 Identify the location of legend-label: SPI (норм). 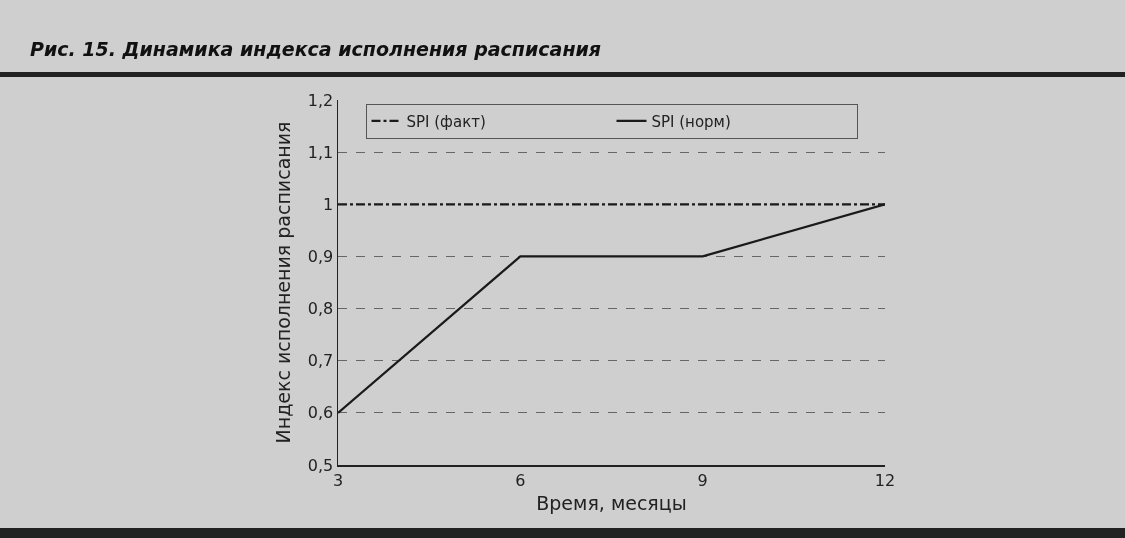
(691, 121).